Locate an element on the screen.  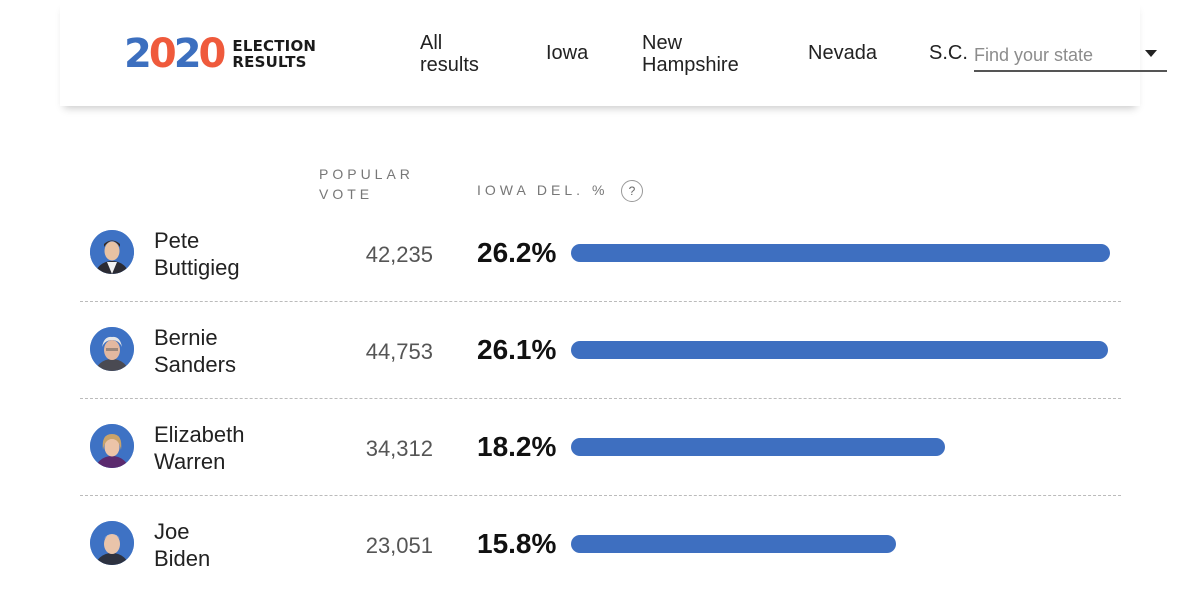
delegate-percent-header: IOWA DEL. % is located at coordinates (543, 190).